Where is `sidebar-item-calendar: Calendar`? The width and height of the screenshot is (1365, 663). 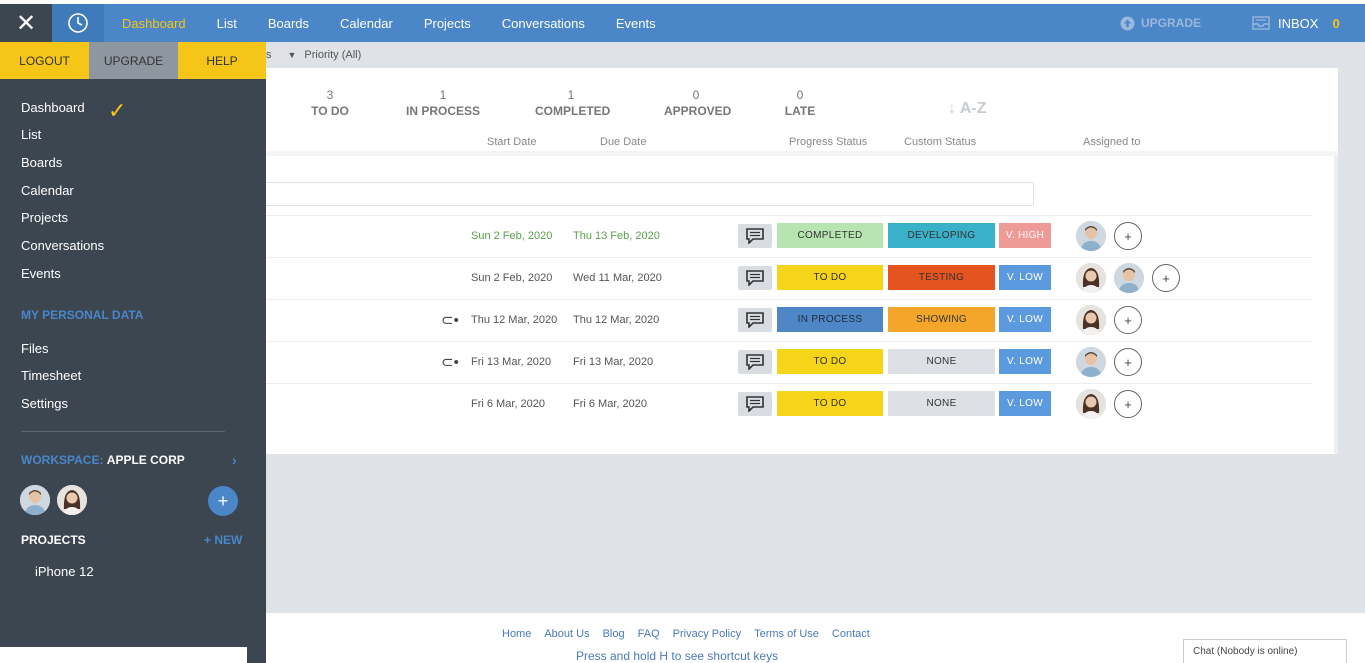
sidebar-item-calendar: Calendar is located at coordinates (47, 190).